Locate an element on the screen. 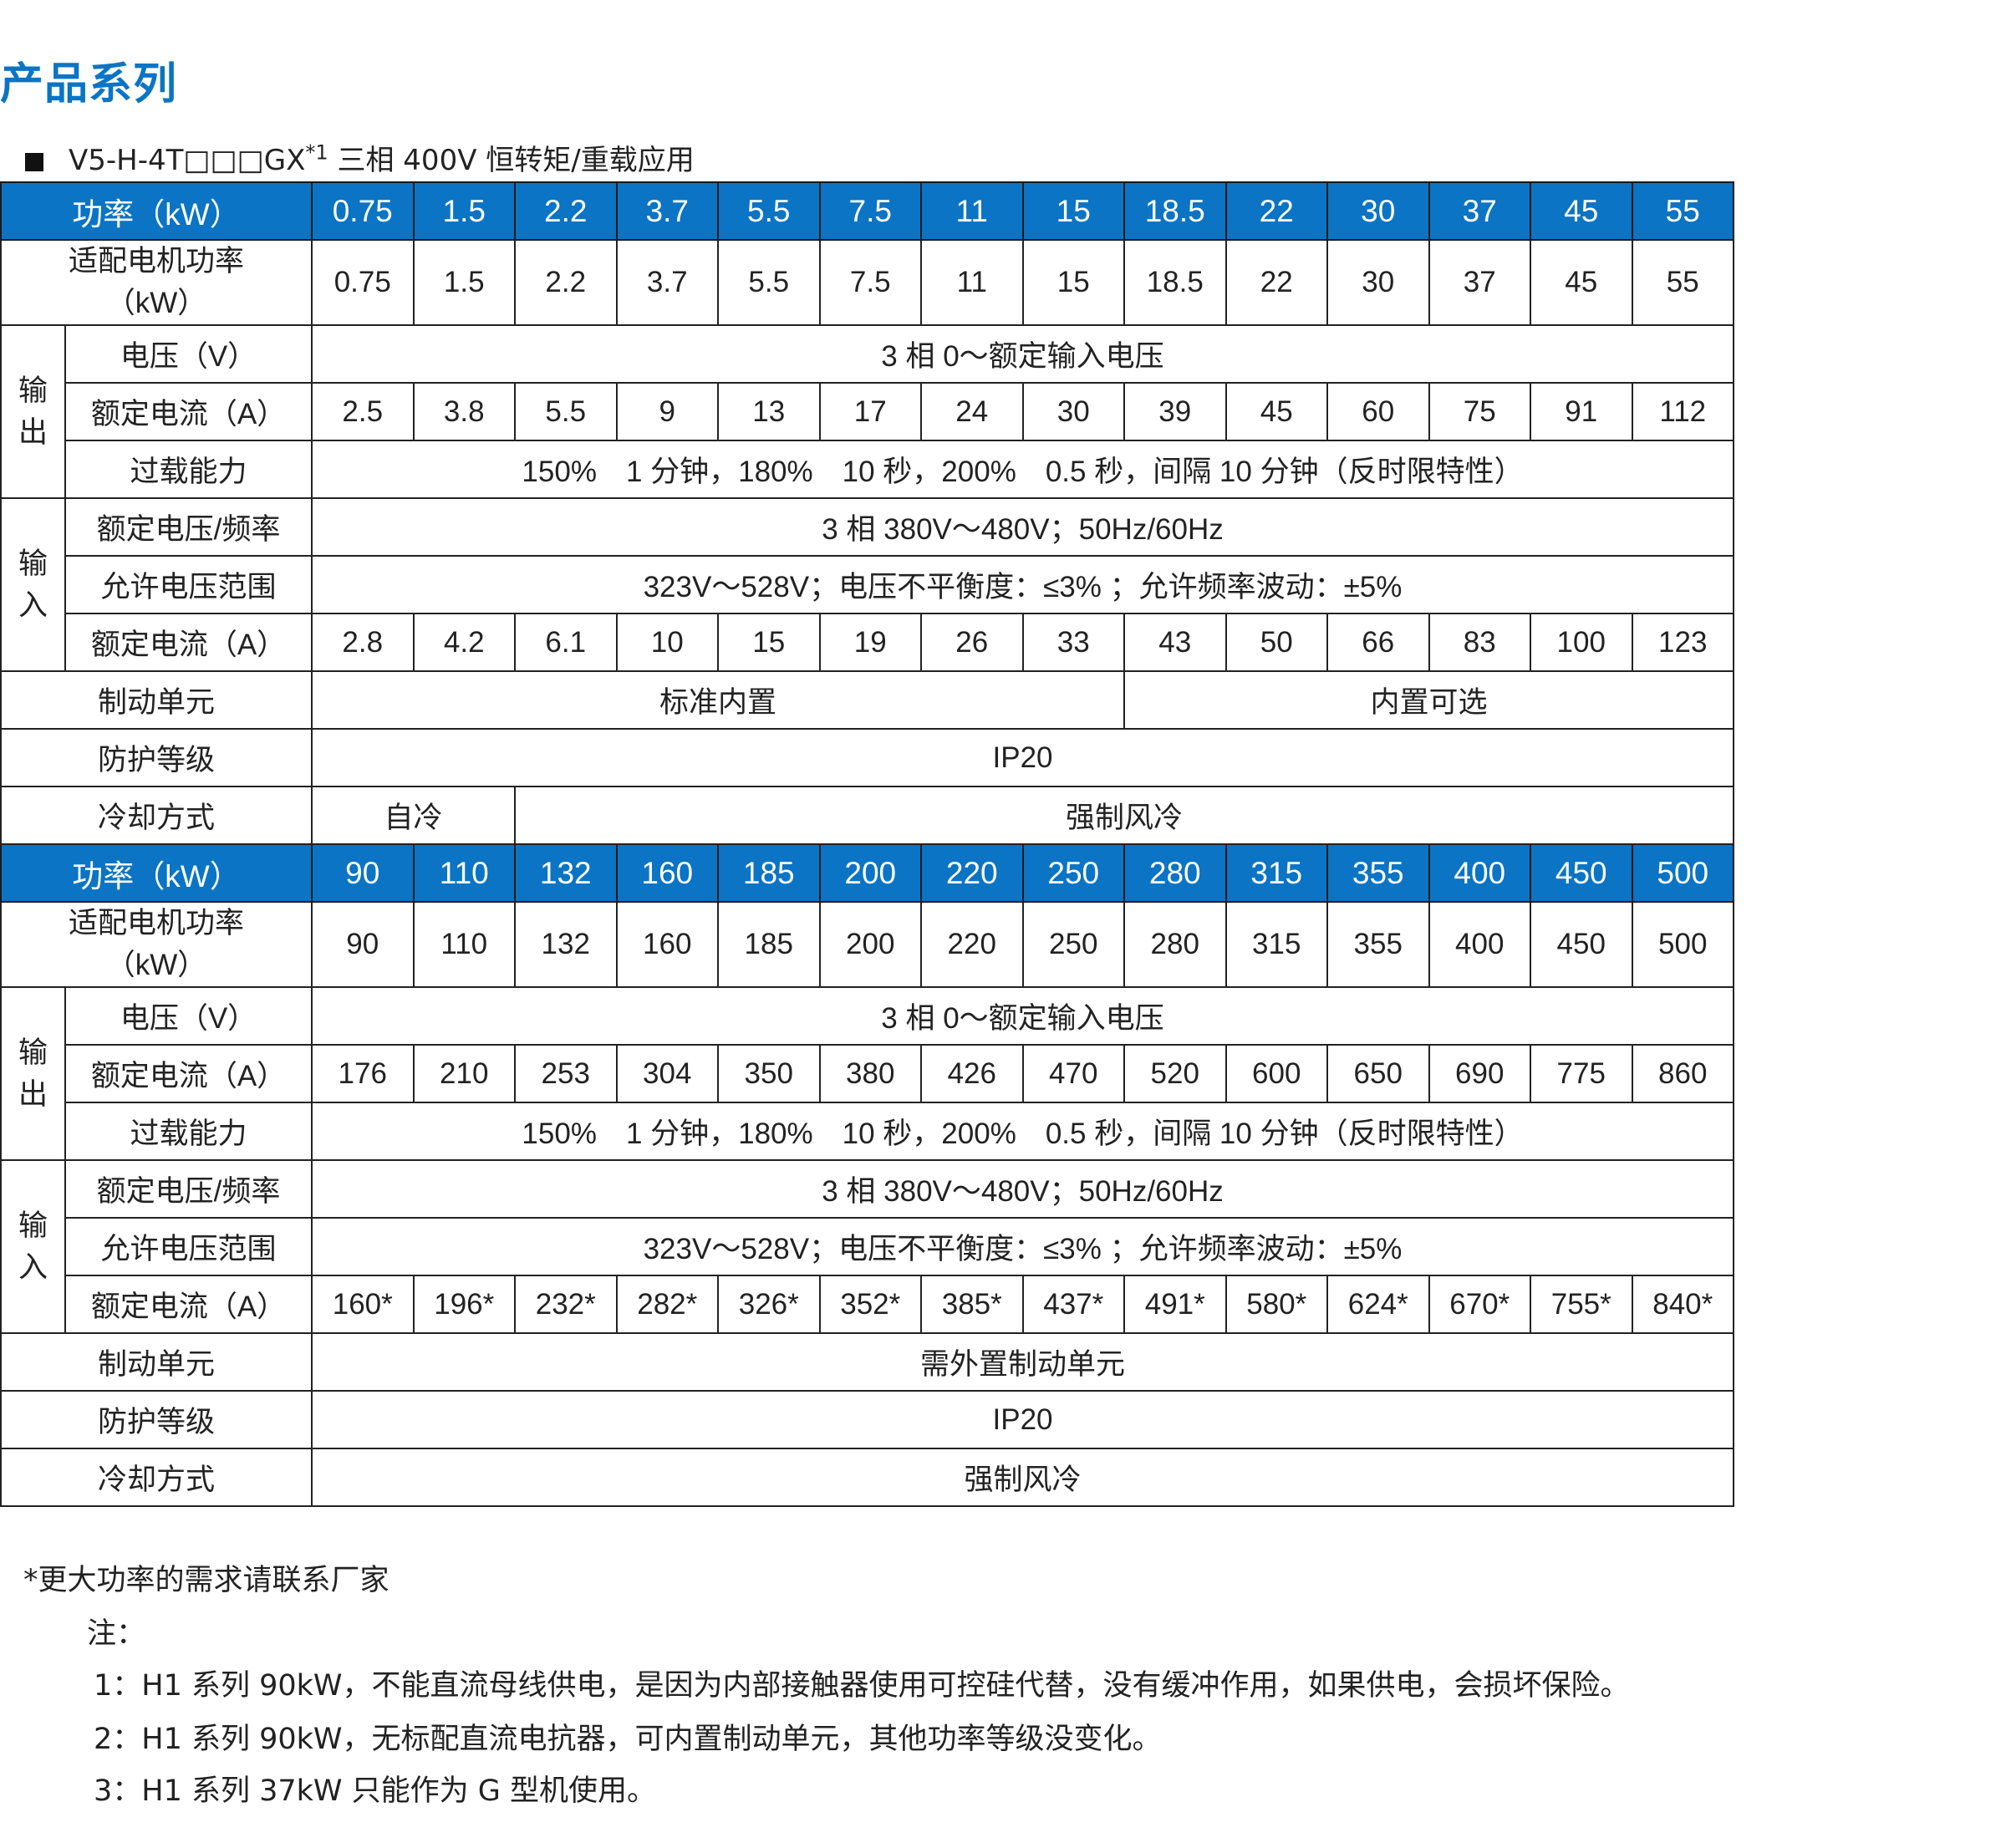 The height and width of the screenshot is (1848, 2006). power-value: 220 is located at coordinates (972, 873).